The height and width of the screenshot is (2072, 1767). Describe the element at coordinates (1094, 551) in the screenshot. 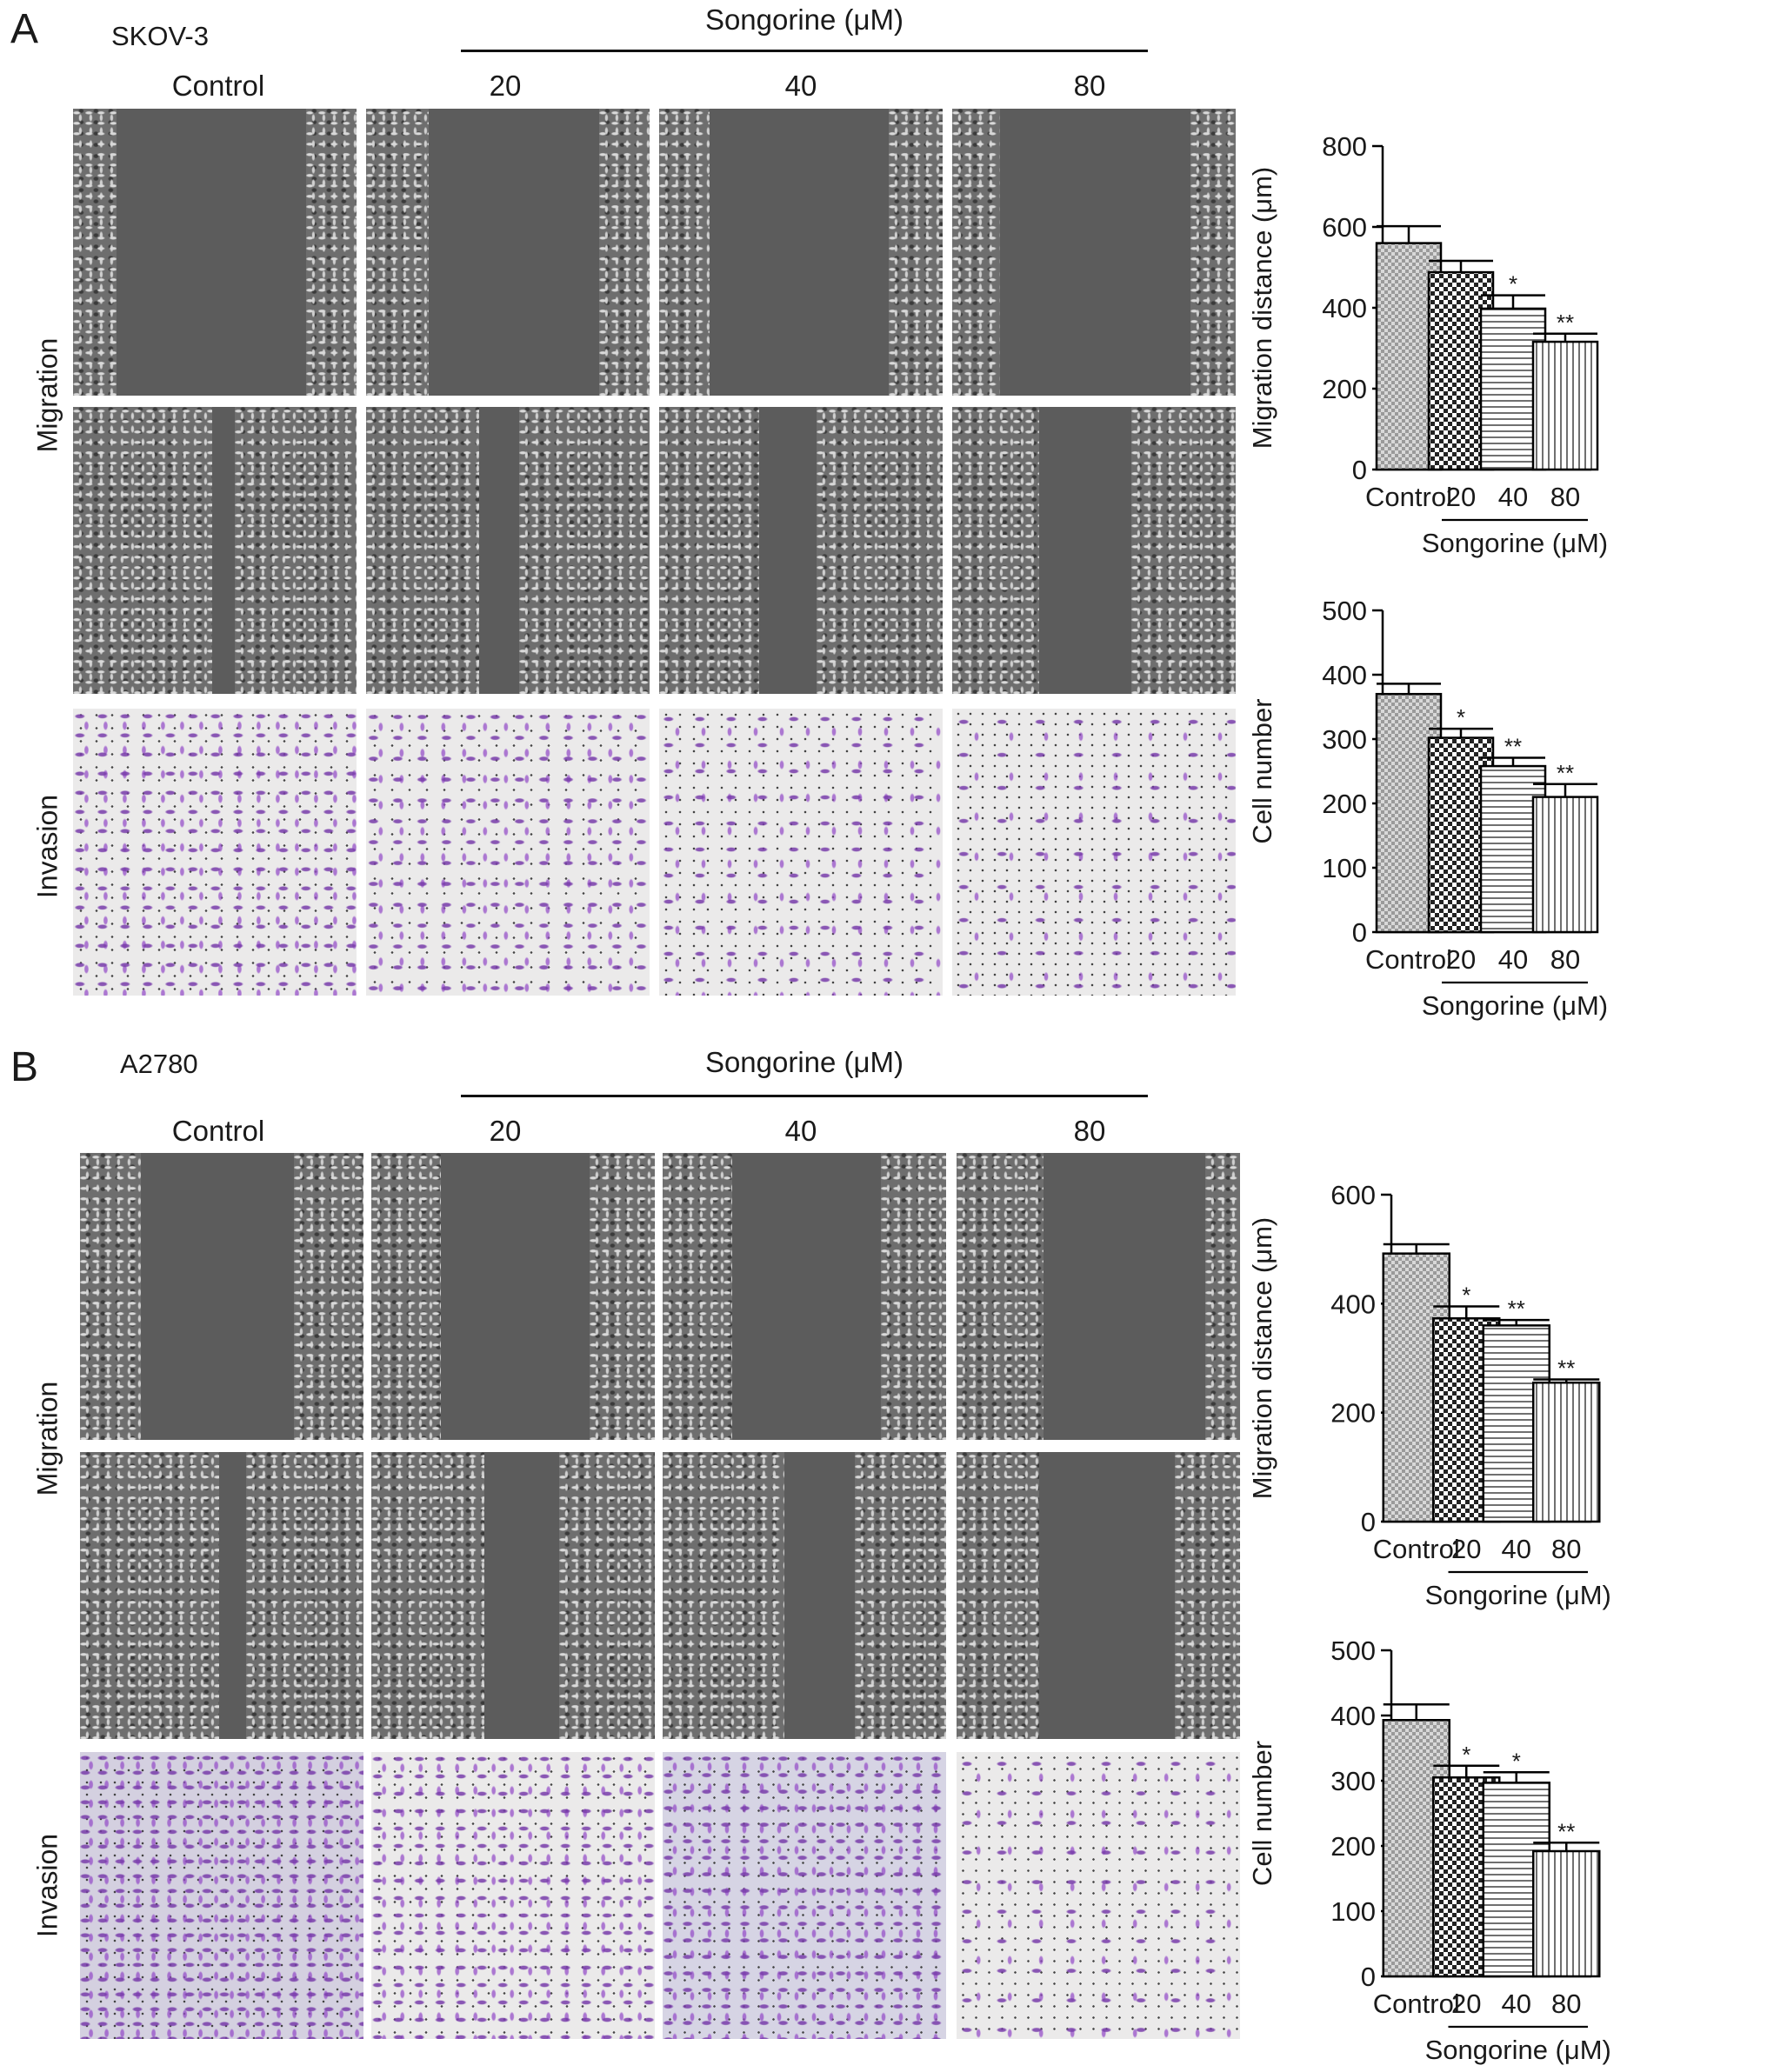

I see `micrograph-migration-late-80-a` at that location.